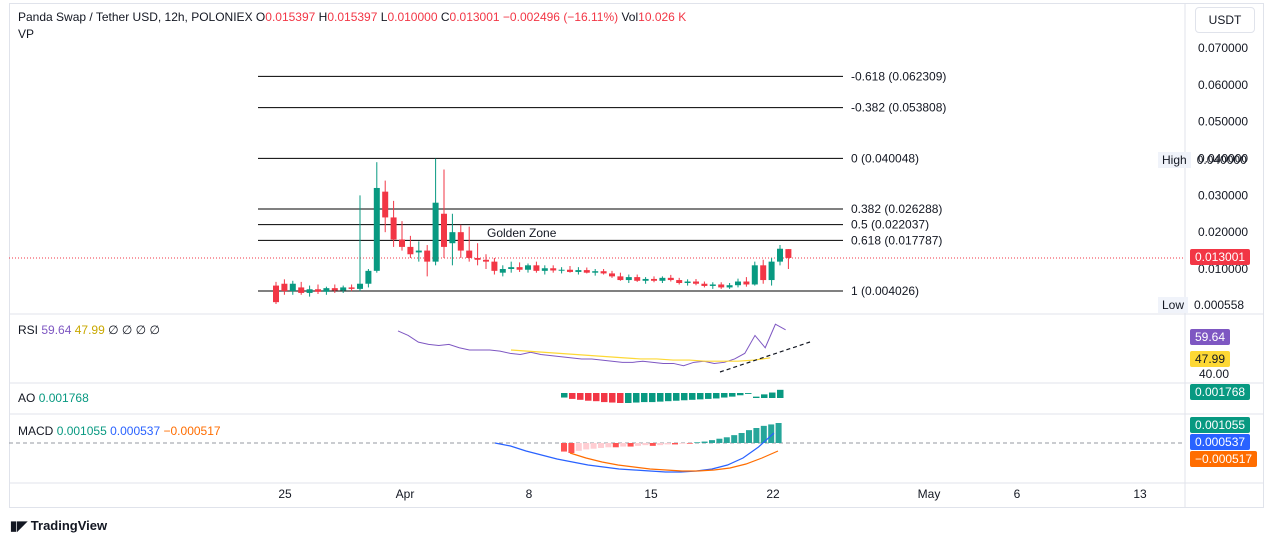 This screenshot has height=544, width=1273. Describe the element at coordinates (36, 431) in the screenshot. I see `macd-label: MACD` at that location.